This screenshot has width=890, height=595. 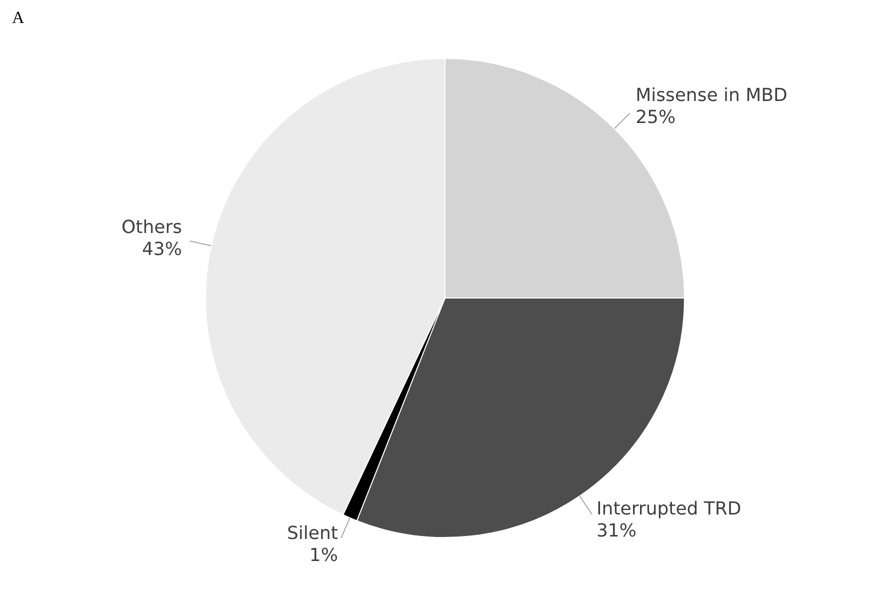 I want to click on data-label: 43%, so click(x=162, y=249).